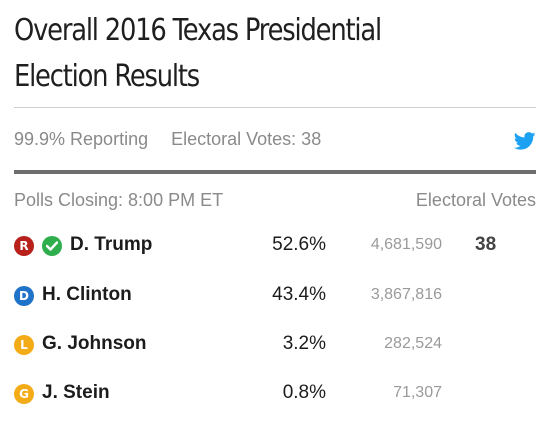 The image size is (548, 430). I want to click on vote-percent: 43.4%, so click(299, 294).